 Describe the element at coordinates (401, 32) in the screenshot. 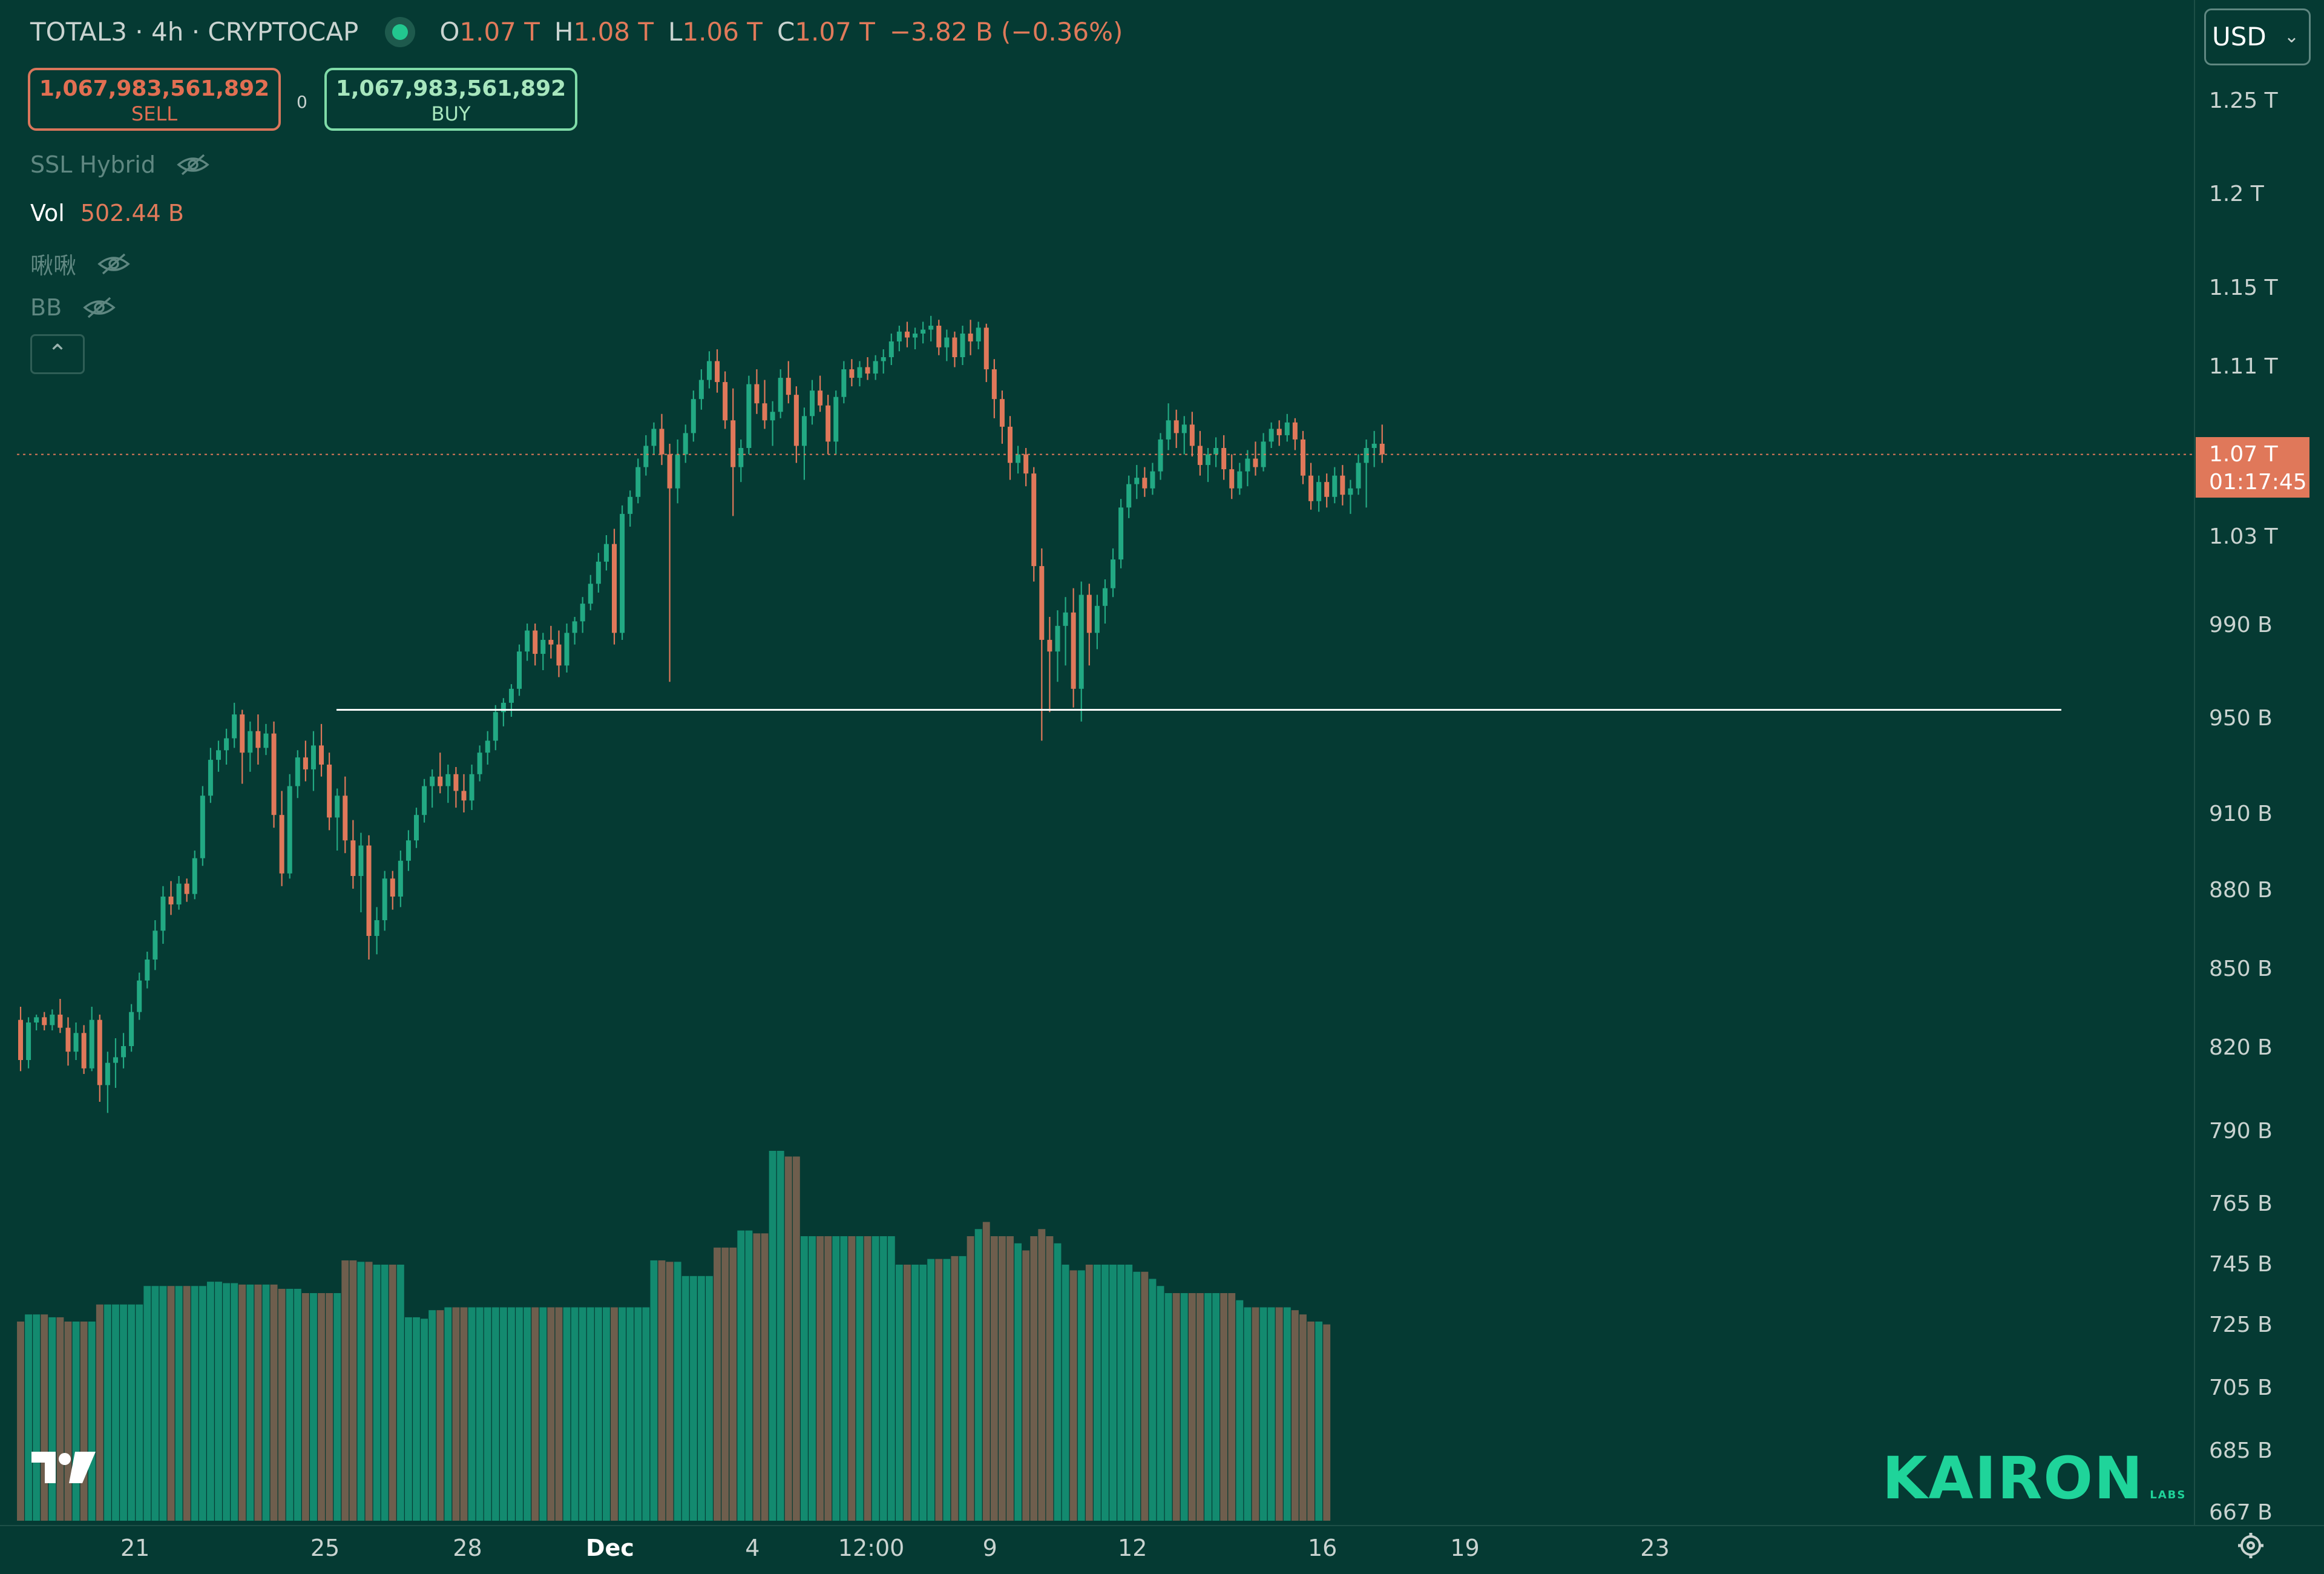

I see `market-status-dot` at that location.